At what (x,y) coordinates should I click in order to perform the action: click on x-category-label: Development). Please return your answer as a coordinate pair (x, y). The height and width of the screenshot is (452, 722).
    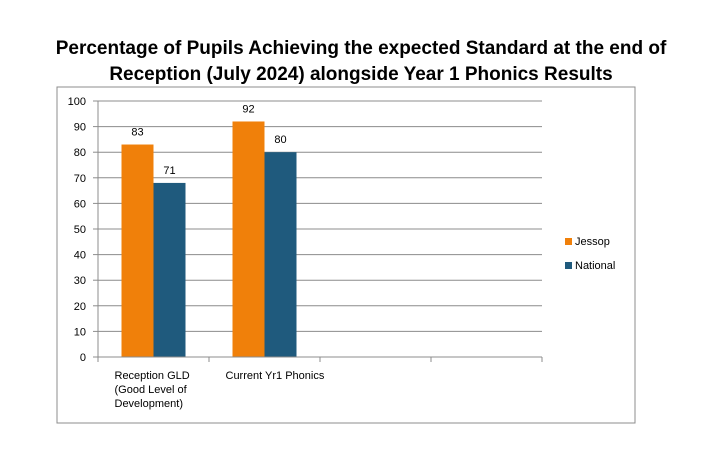
    Looking at the image, I should click on (149, 404).